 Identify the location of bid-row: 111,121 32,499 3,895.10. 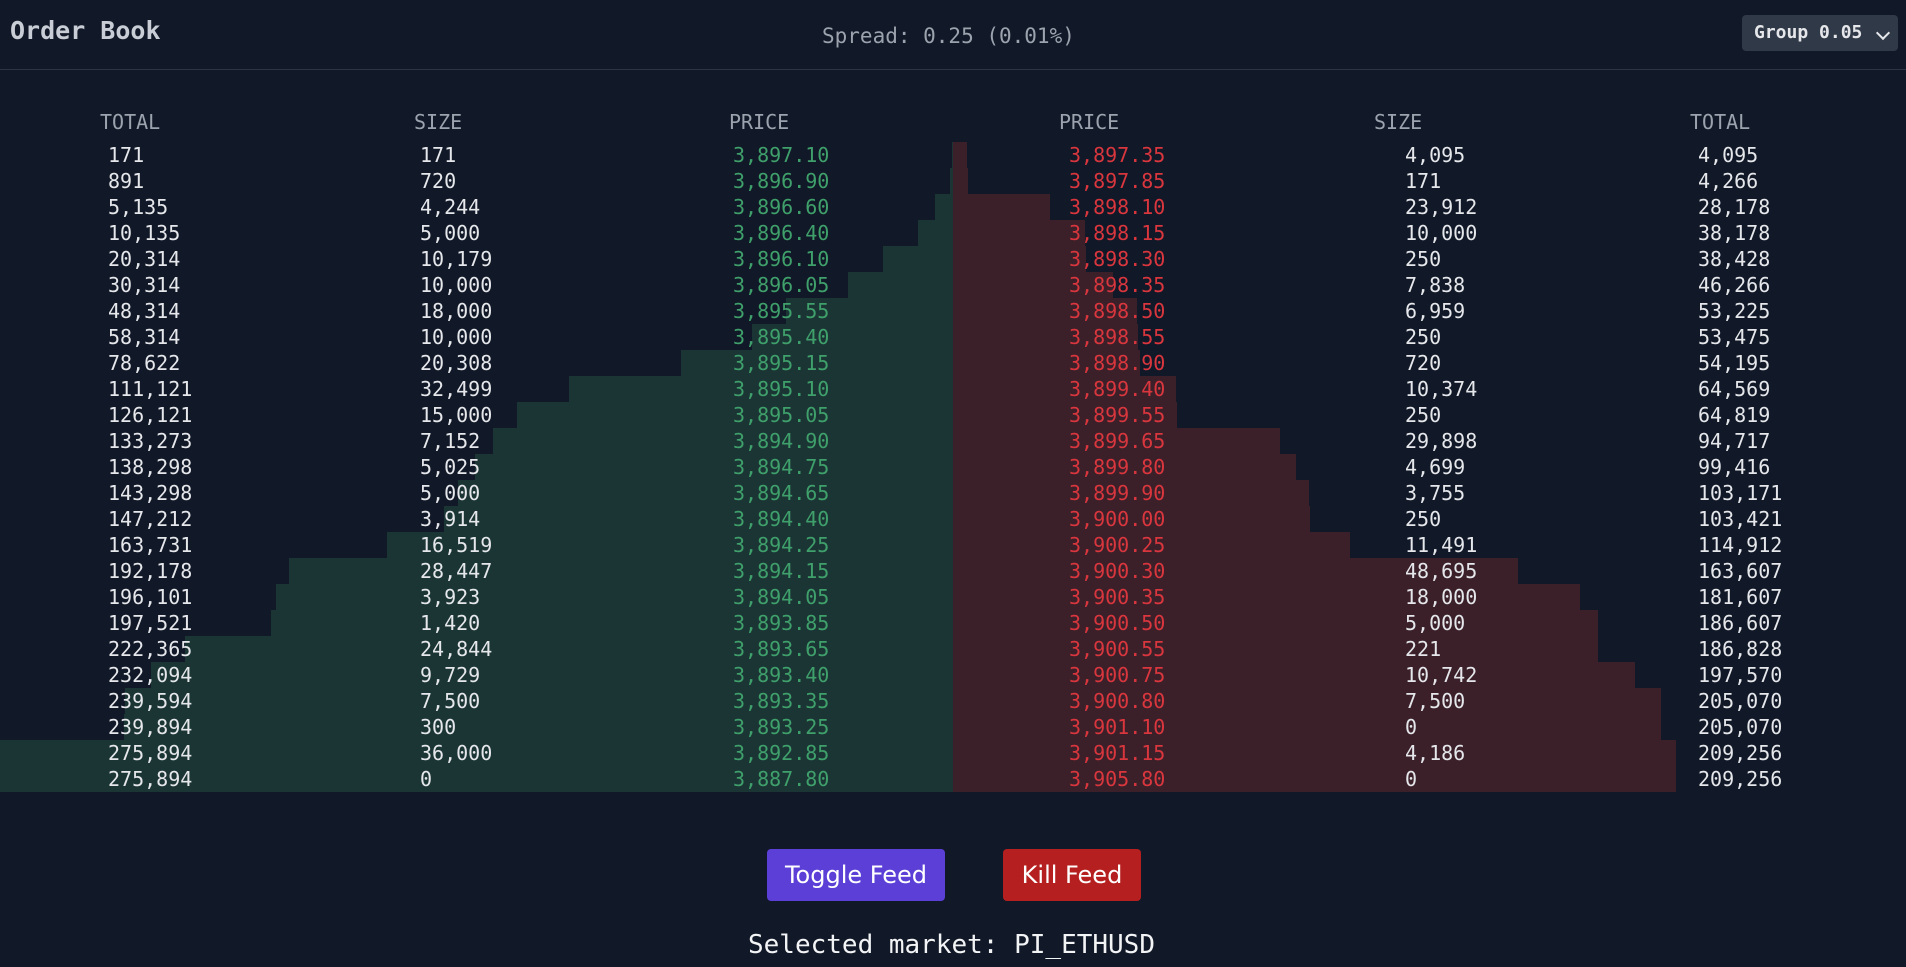
(476, 389).